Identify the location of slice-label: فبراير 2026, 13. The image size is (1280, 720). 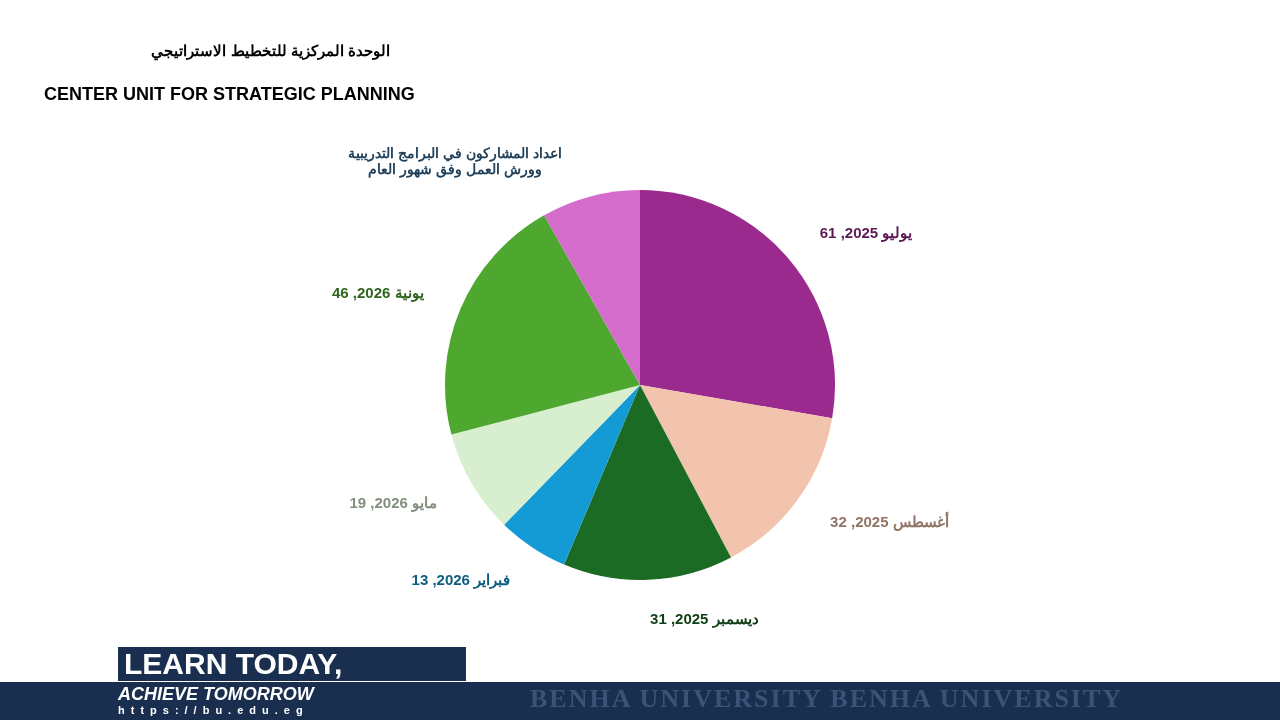
(461, 580).